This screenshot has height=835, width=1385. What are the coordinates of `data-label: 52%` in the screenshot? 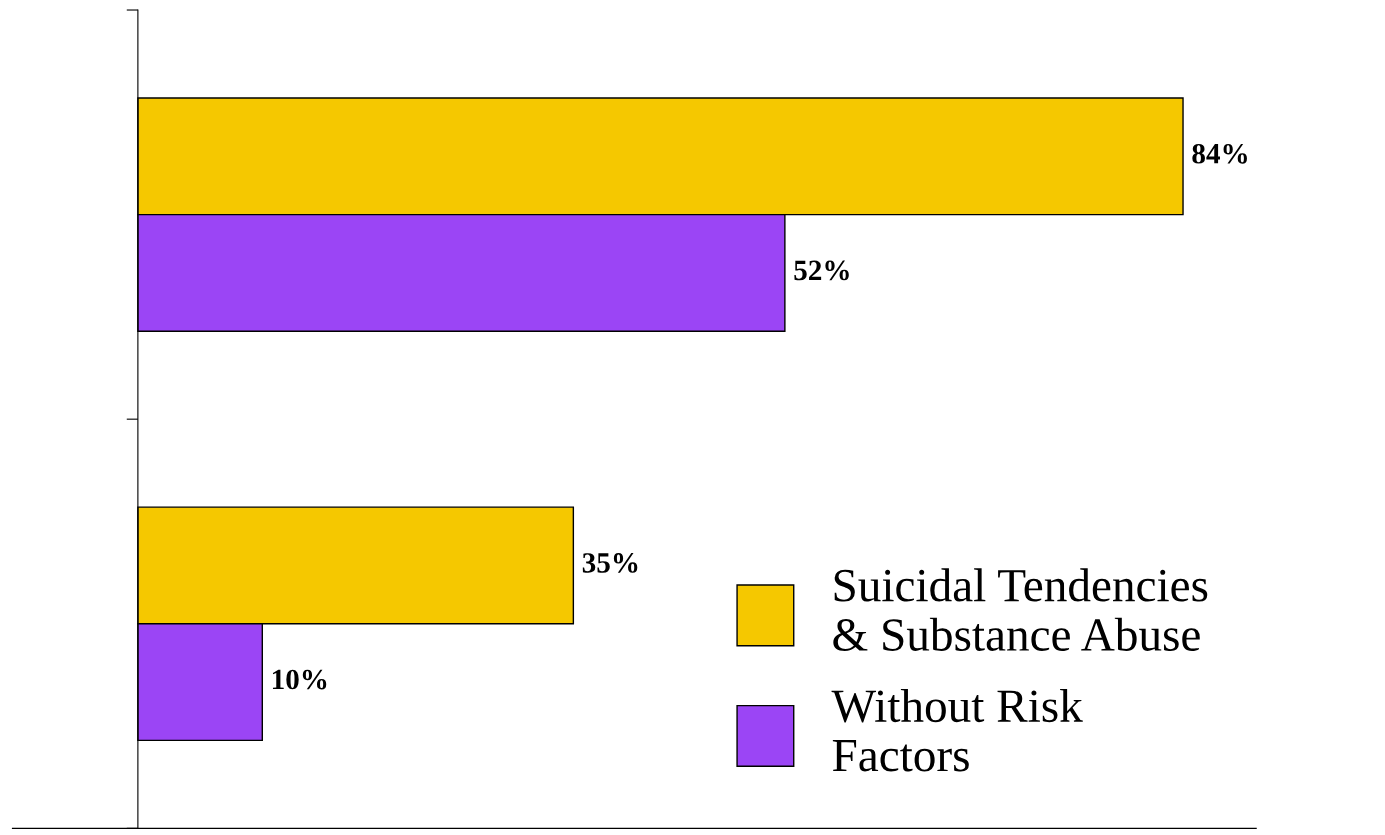 It's located at (821, 270).